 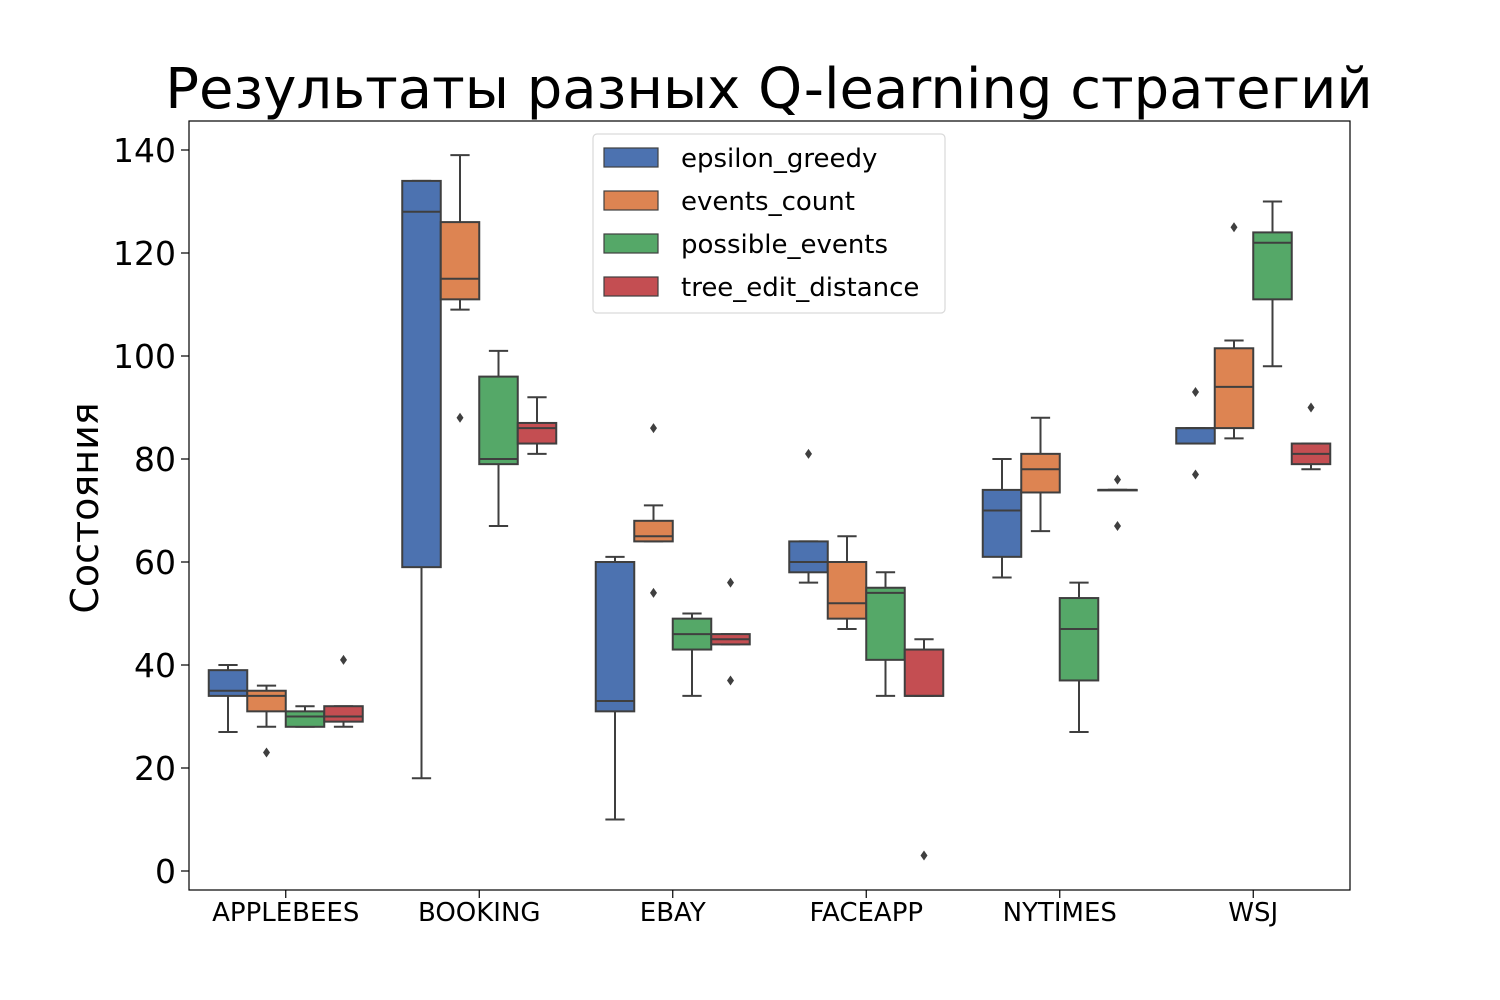 What do you see at coordinates (144, 253) in the screenshot?
I see `y-tick-label: 120` at bounding box center [144, 253].